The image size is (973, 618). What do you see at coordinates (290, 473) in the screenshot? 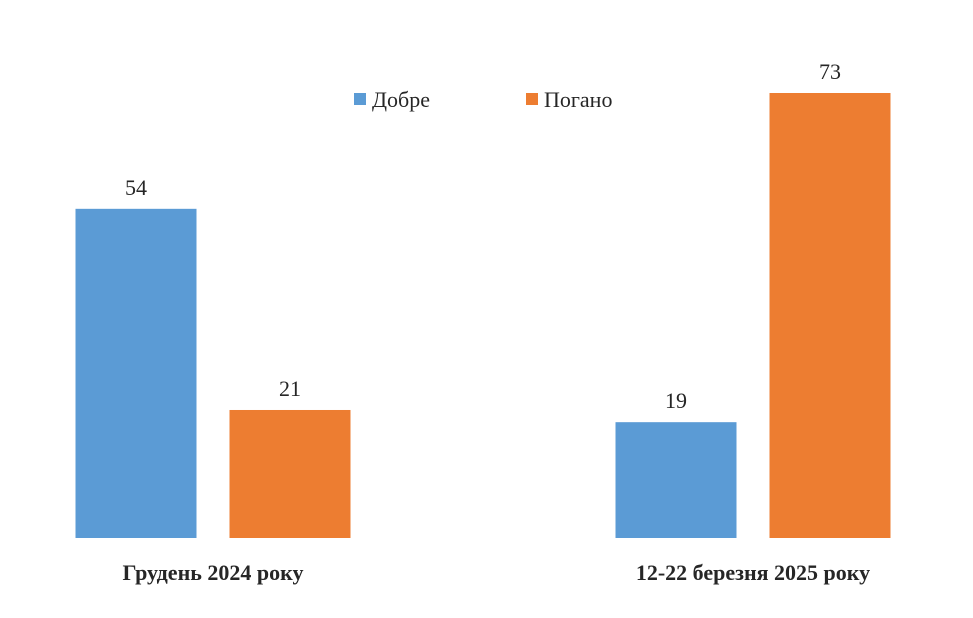
I see `bar-pohano-december-2024` at bounding box center [290, 473].